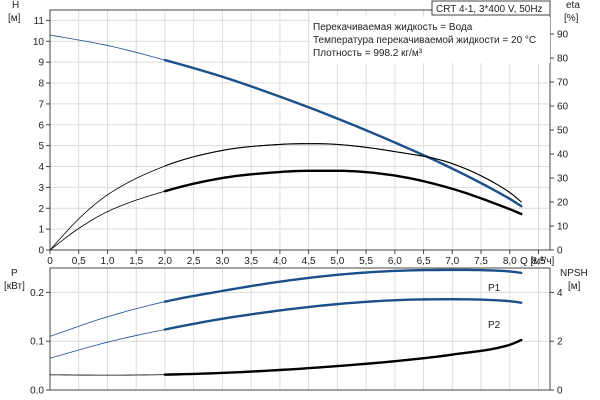  Describe the element at coordinates (41, 251) in the screenshot. I see `top-left-tick-label: 0` at that location.